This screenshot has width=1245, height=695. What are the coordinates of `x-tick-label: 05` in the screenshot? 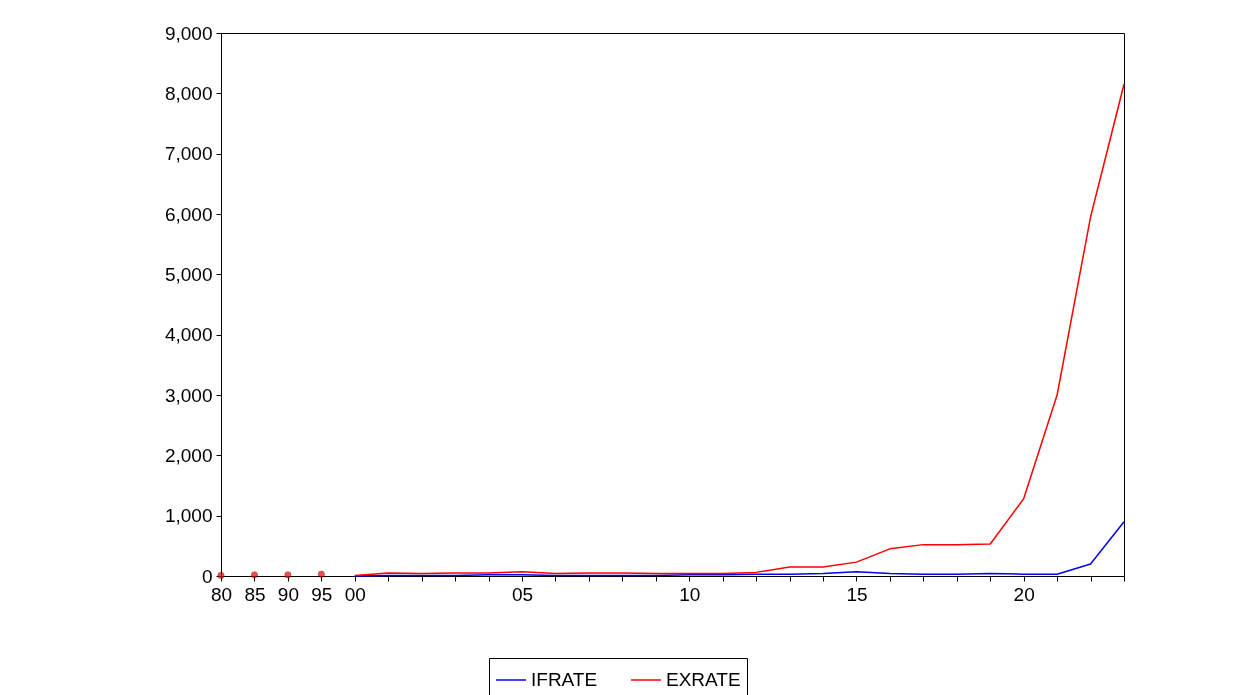 It's located at (522, 594).